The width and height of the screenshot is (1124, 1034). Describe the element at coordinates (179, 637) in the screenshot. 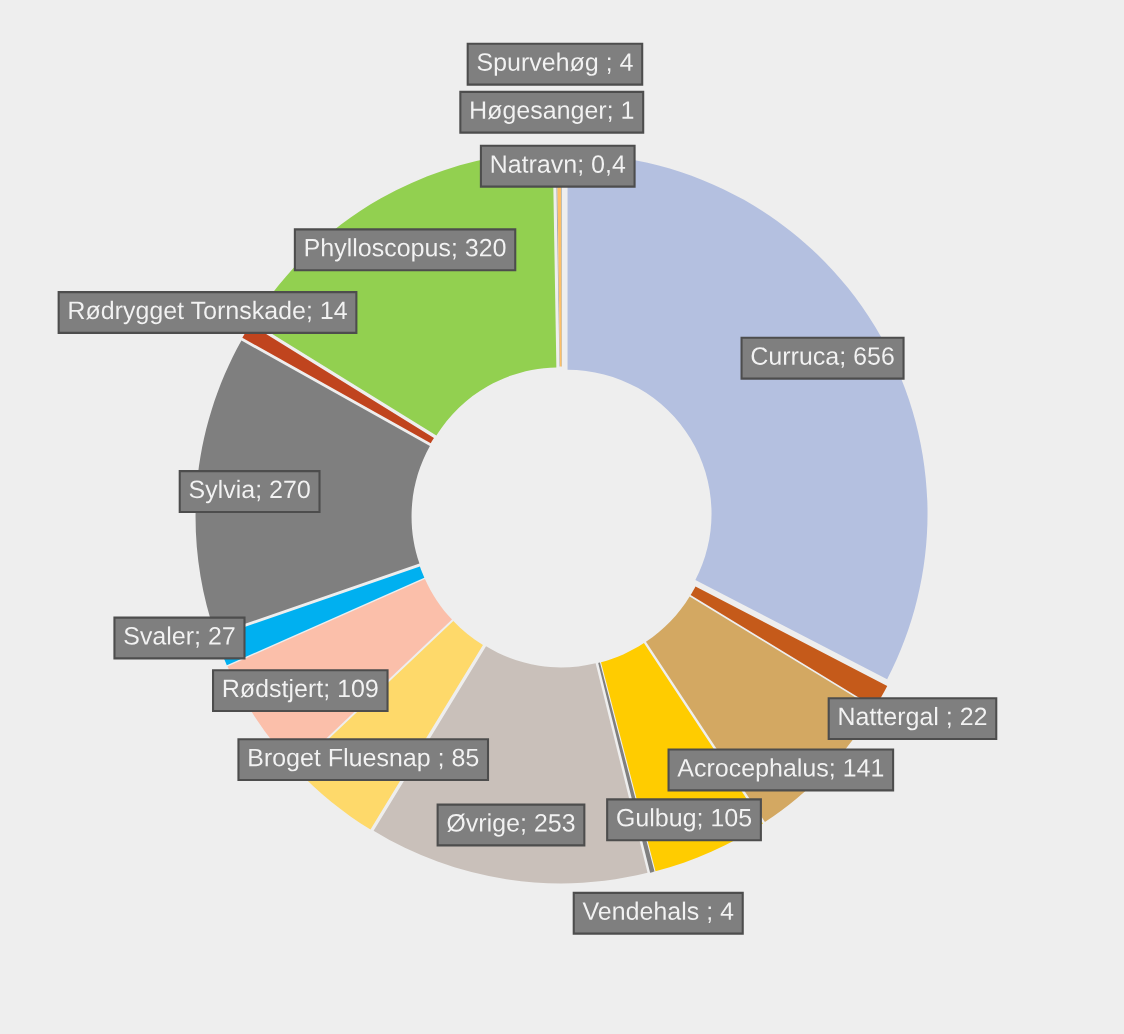

I see `slice-label: Svaler; 27` at that location.